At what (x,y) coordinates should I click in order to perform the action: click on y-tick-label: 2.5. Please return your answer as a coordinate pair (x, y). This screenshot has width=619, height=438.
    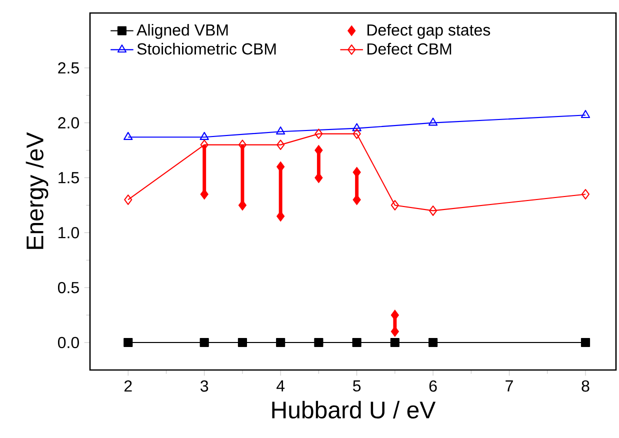
    Looking at the image, I should click on (68, 68).